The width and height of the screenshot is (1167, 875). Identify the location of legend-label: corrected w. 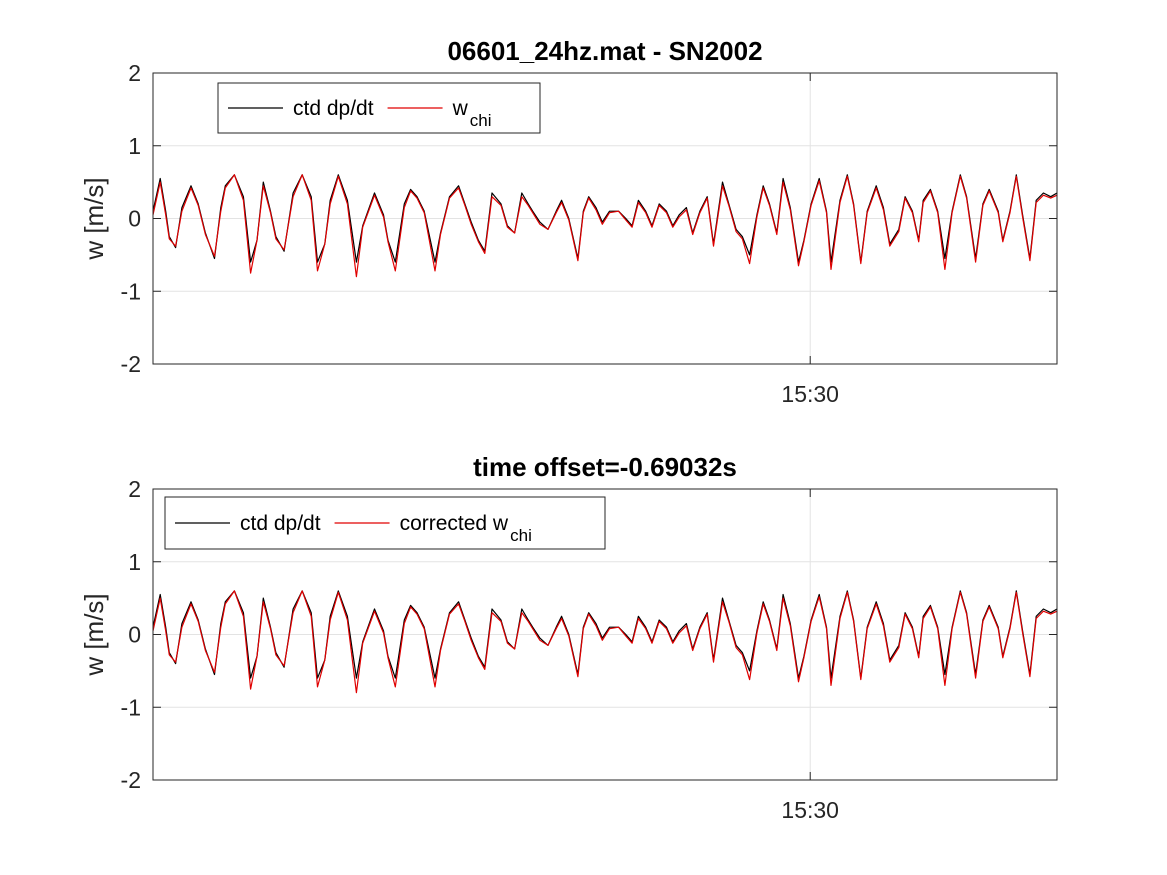
(454, 523).